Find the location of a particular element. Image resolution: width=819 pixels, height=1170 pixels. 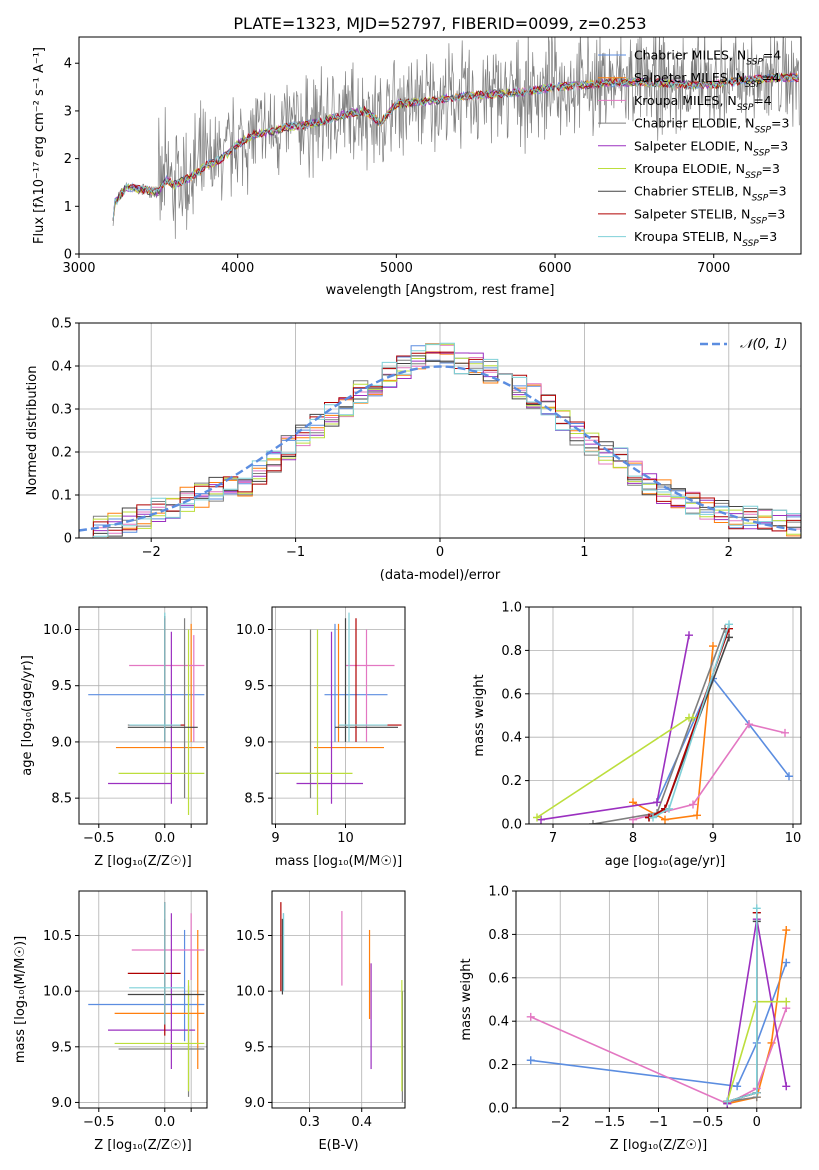

mass-weight-vs-age-line-kroupa_miles is located at coordinates (709, 772).